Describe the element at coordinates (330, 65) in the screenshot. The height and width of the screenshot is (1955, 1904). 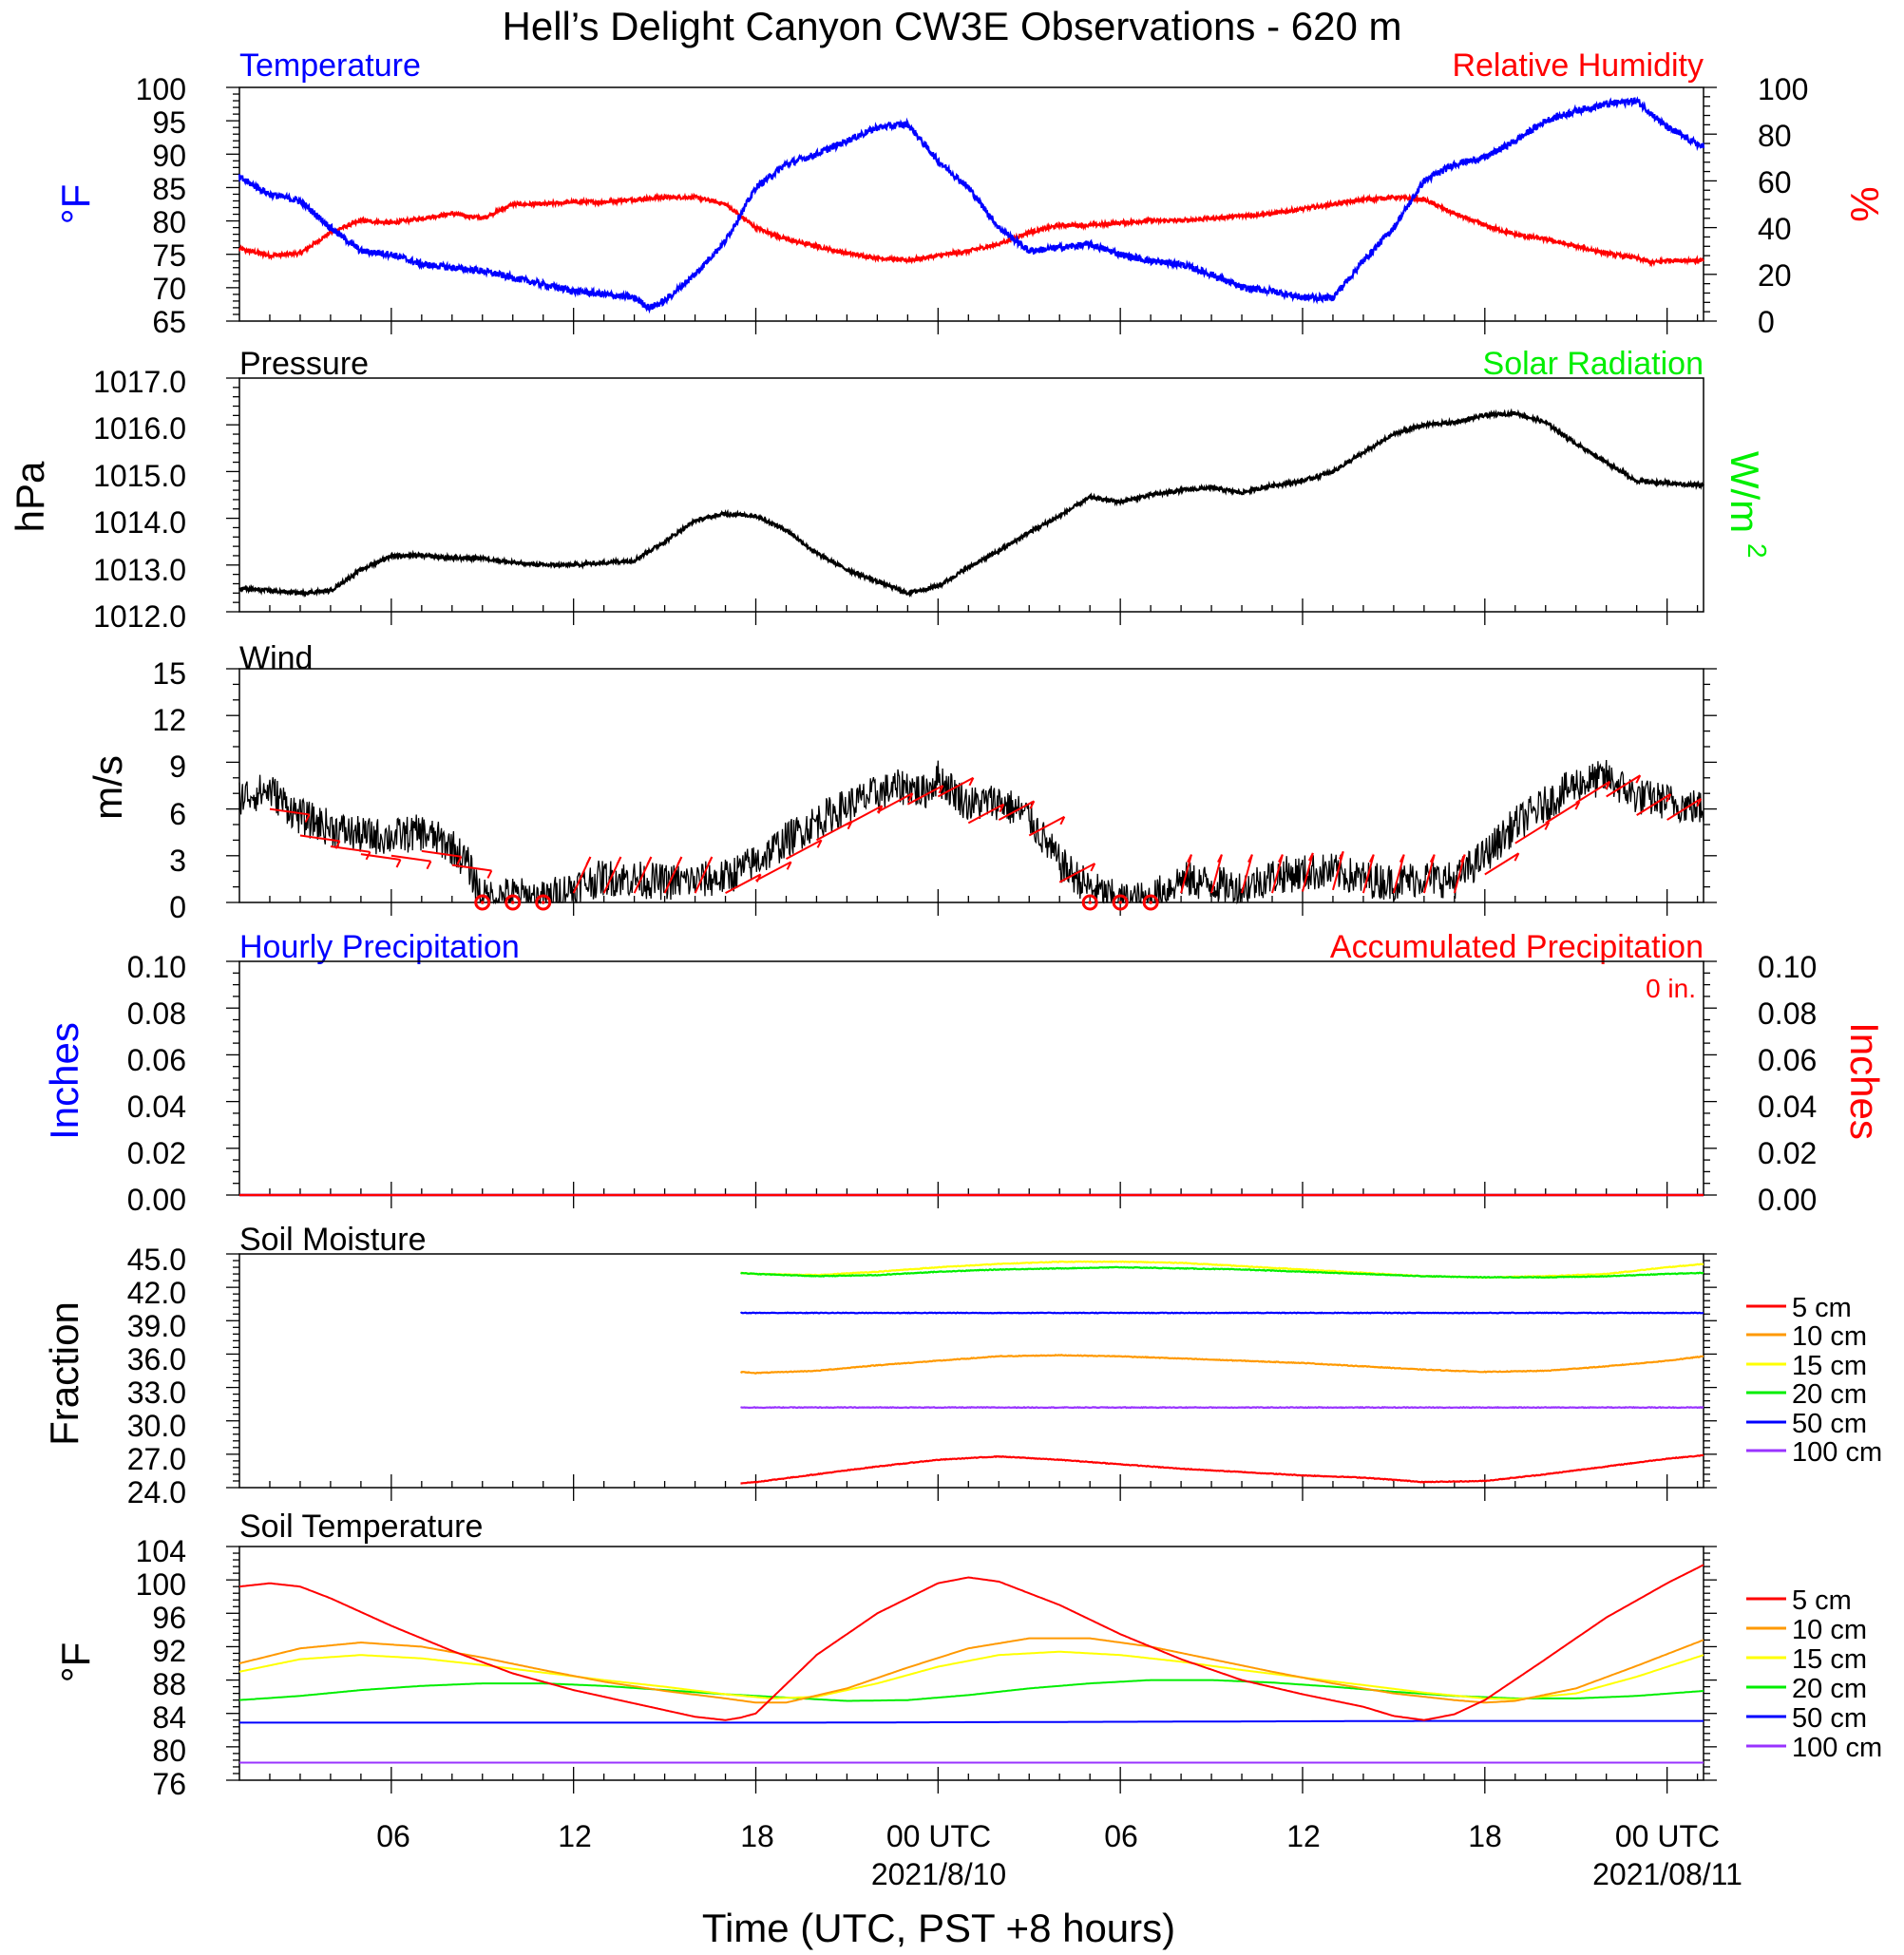
I see `temperature-label: Temperature` at that location.